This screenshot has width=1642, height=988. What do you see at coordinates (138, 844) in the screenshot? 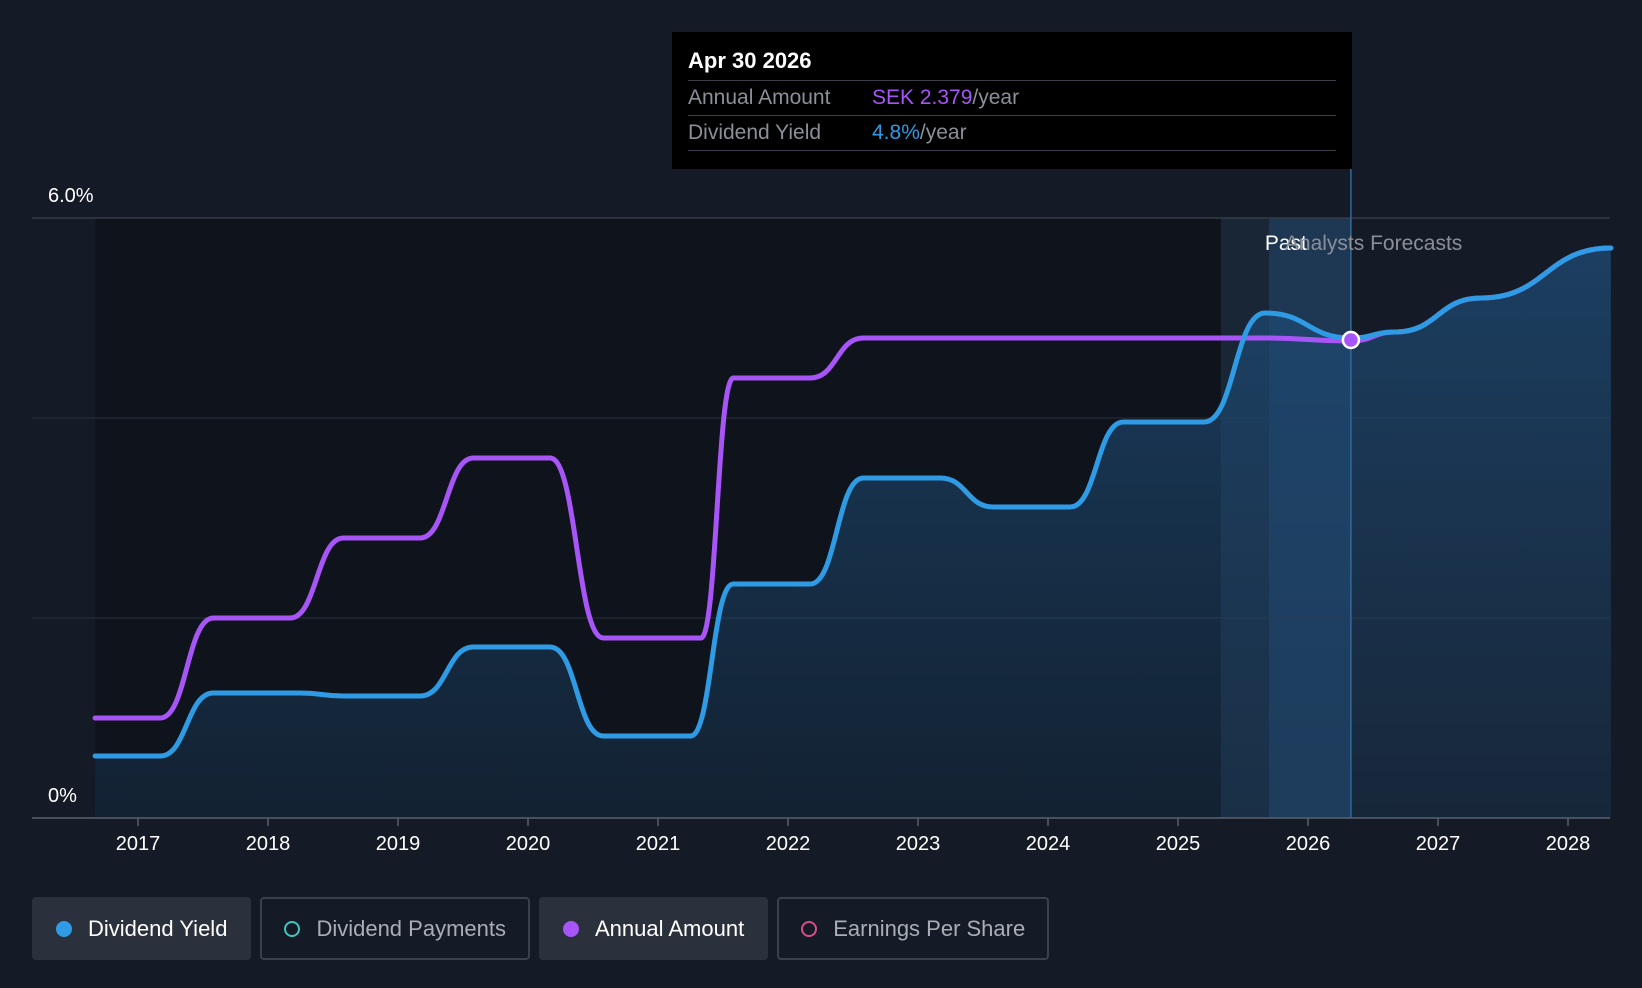
I see `x-tick-label-2017: 2017` at bounding box center [138, 844].